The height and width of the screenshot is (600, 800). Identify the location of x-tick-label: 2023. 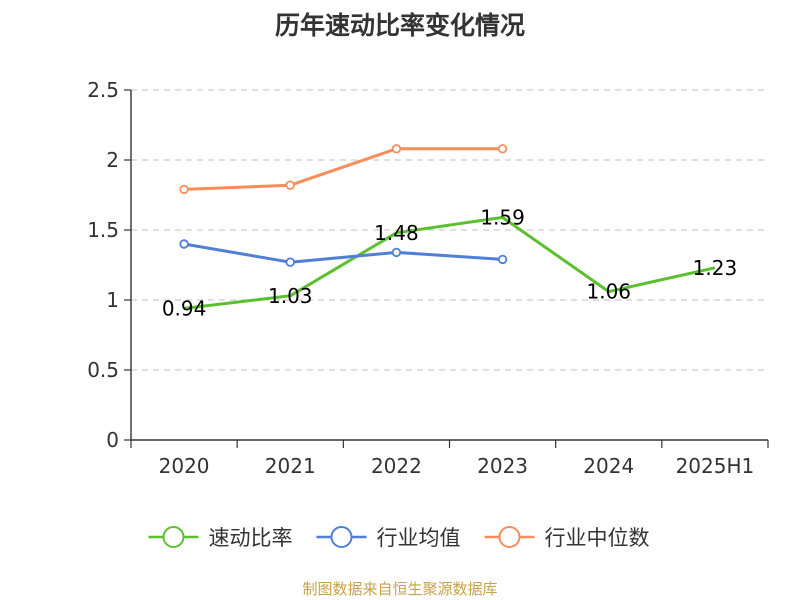
(502, 466).